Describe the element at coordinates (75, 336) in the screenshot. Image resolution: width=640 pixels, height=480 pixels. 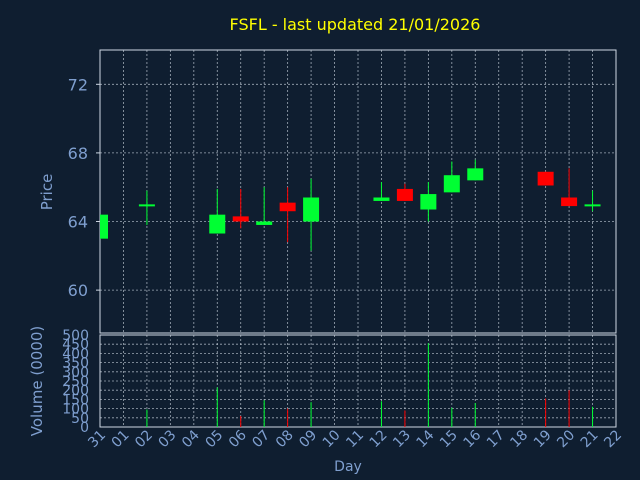
I see `volume-tick-label: 500` at that location.